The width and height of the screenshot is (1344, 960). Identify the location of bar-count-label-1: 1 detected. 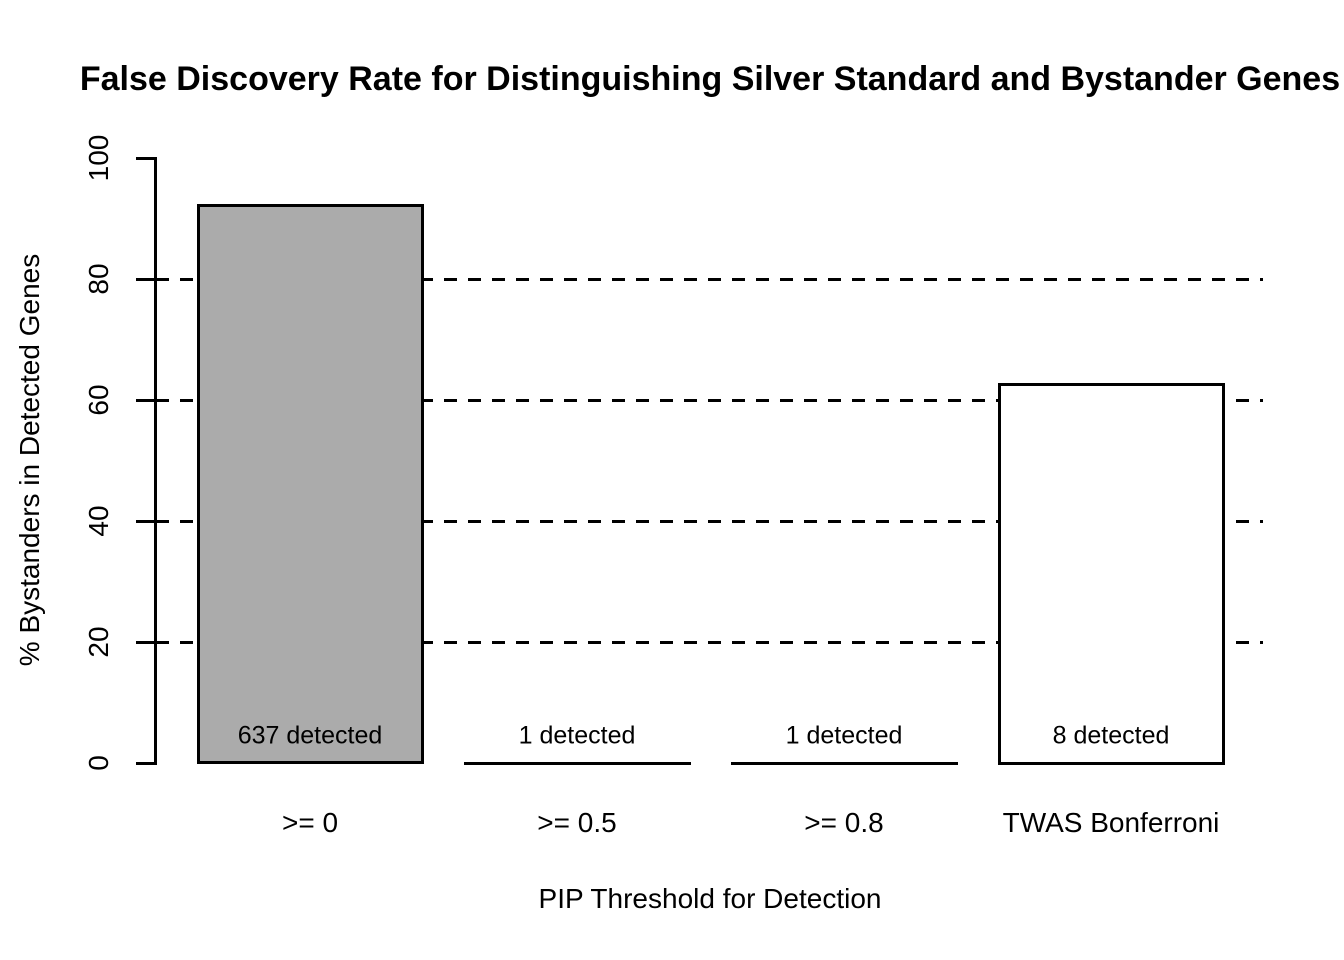
(577, 735).